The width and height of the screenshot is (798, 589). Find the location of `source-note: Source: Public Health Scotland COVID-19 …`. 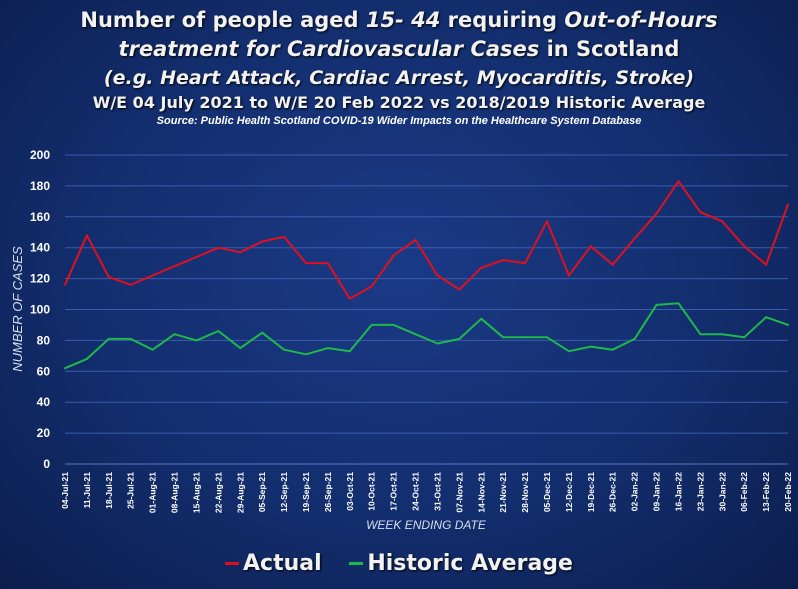

source-note: Source: Public Health Scotland COVID-19 … is located at coordinates (399, 121).